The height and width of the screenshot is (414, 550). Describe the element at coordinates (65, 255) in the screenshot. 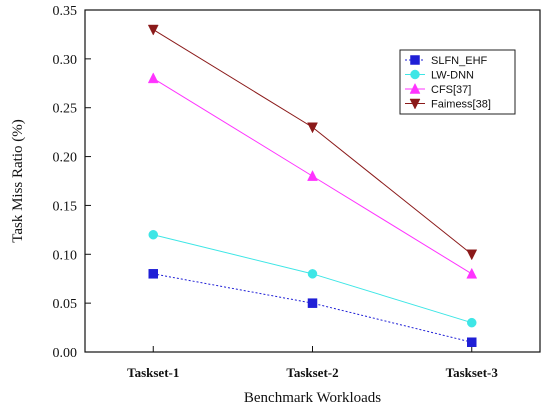

I see `y-tick-label: 0.10` at that location.